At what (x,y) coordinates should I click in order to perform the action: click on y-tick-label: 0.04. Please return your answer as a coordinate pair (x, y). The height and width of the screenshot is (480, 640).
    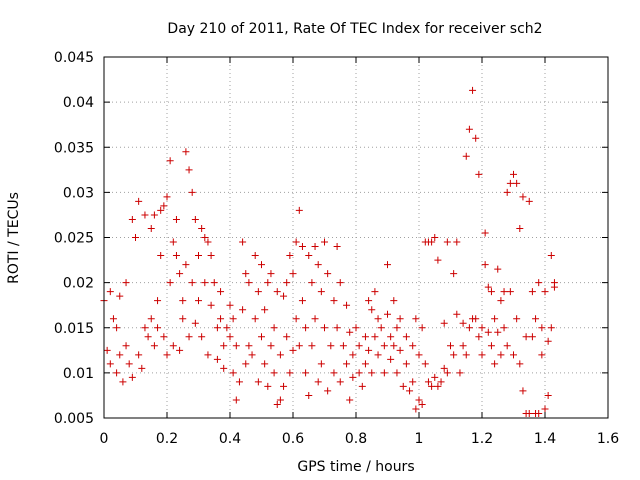
    Looking at the image, I should click on (78, 103).